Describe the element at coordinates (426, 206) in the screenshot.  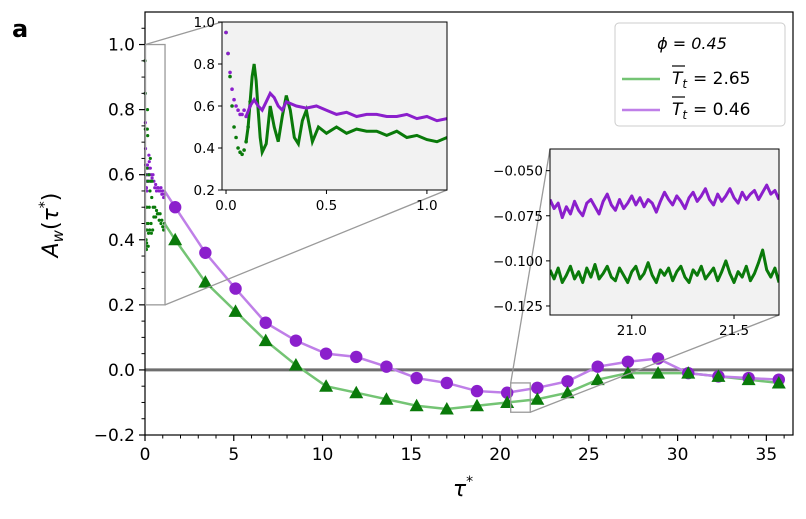
I see `inset-early-x-tick-label: 1.0` at that location.